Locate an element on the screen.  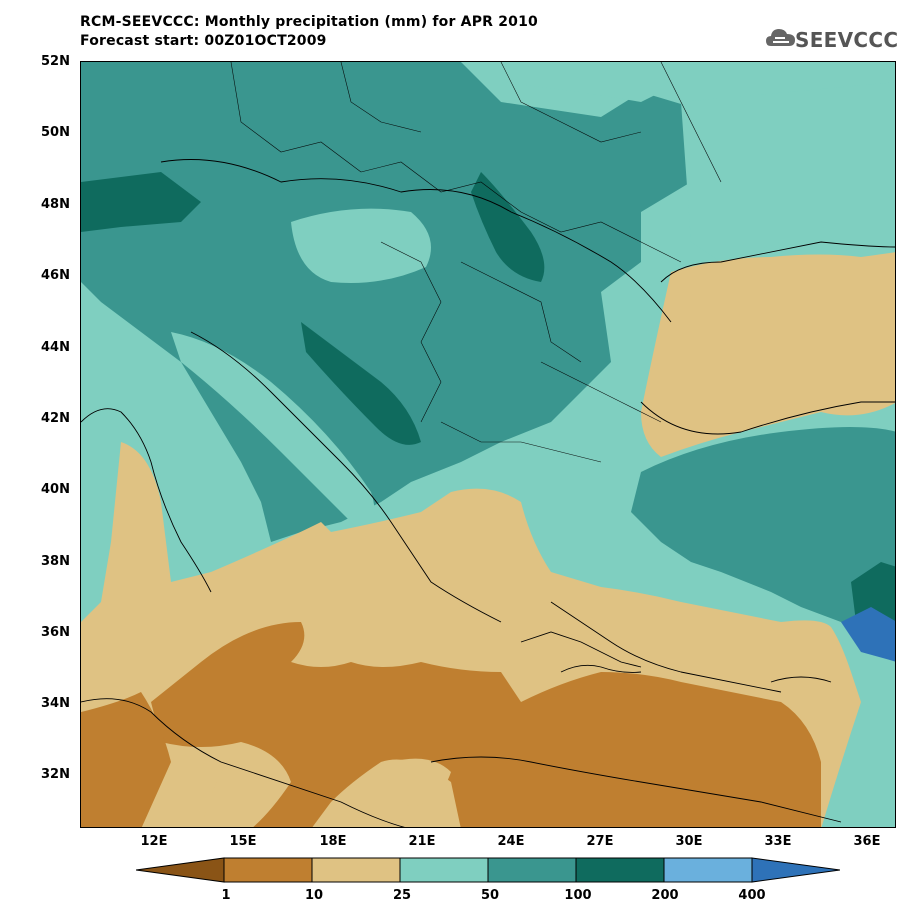
colorbar-label: 10 is located at coordinates (314, 895).